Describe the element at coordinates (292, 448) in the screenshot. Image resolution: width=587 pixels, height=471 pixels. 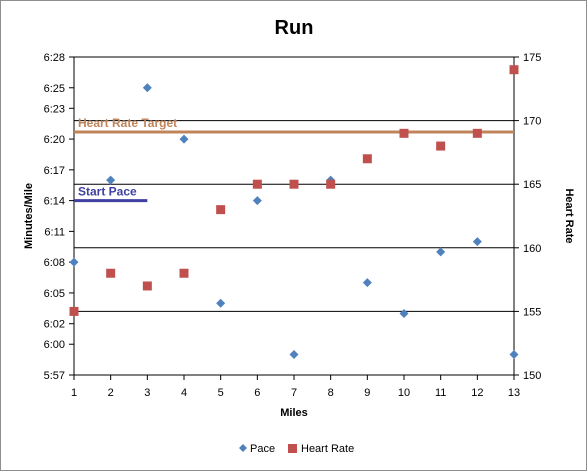
I see `legend-heart-rate-marker` at that location.